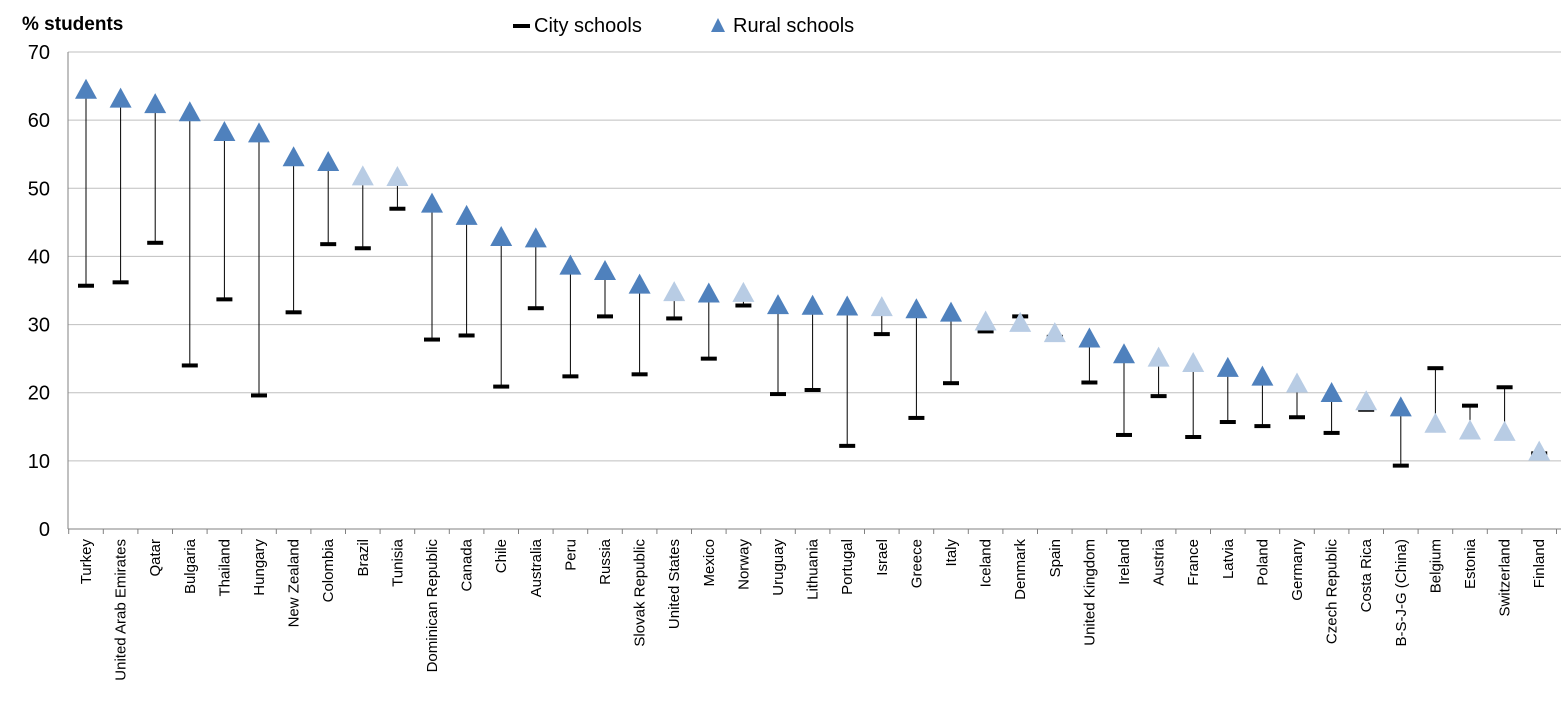 The height and width of the screenshot is (726, 1561). I want to click on x-tick-label: Austria, so click(1159, 561).